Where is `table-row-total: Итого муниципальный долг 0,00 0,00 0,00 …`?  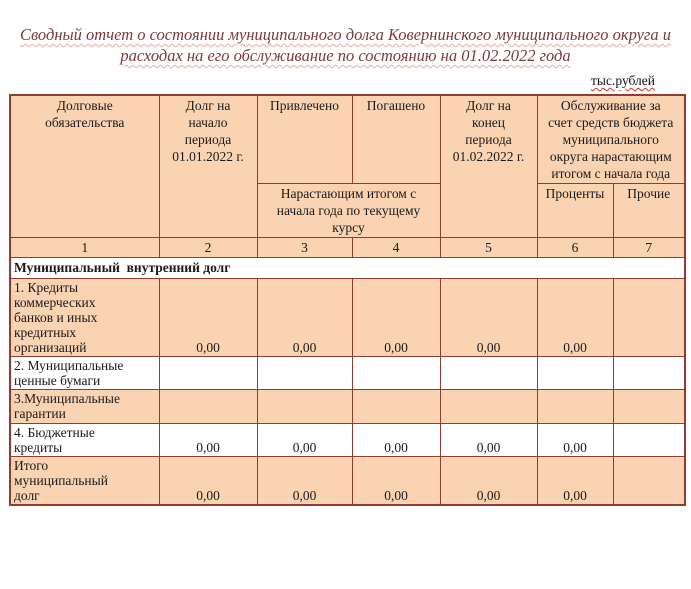 table-row-total: Итого муниципальный долг 0,00 0,00 0,00 … is located at coordinates (347, 481).